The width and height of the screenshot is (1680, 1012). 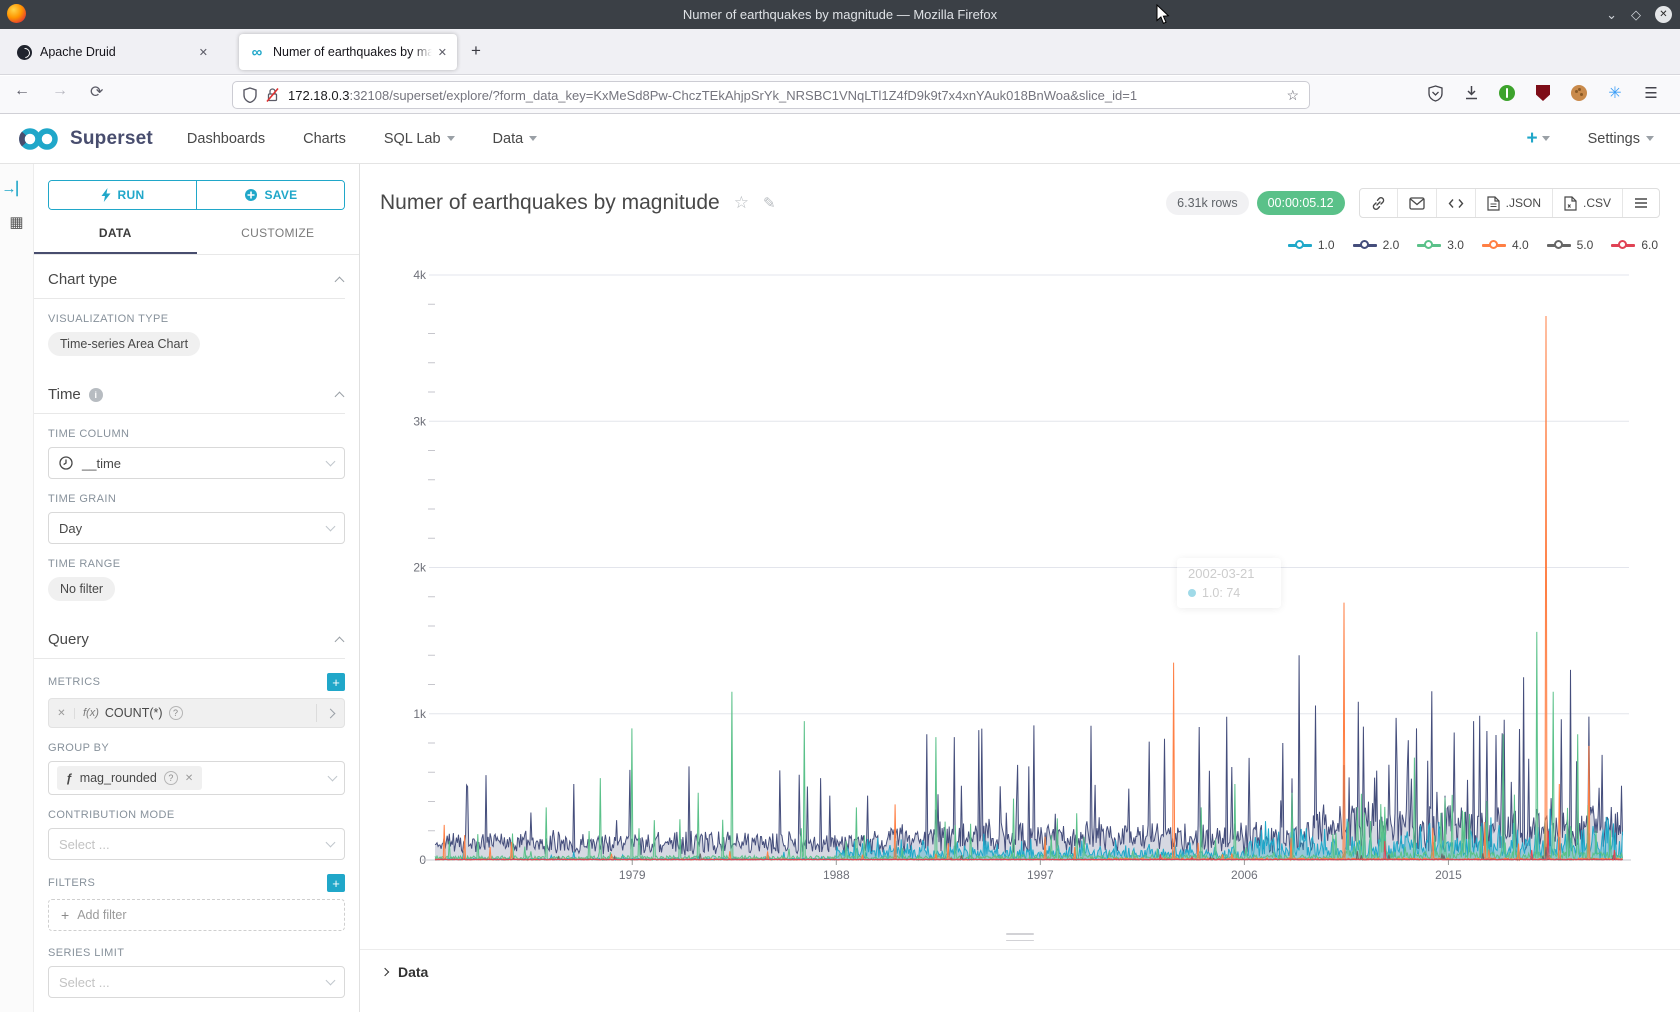 What do you see at coordinates (82, 499) in the screenshot?
I see `time-grain-label: TIME GRAIN` at bounding box center [82, 499].